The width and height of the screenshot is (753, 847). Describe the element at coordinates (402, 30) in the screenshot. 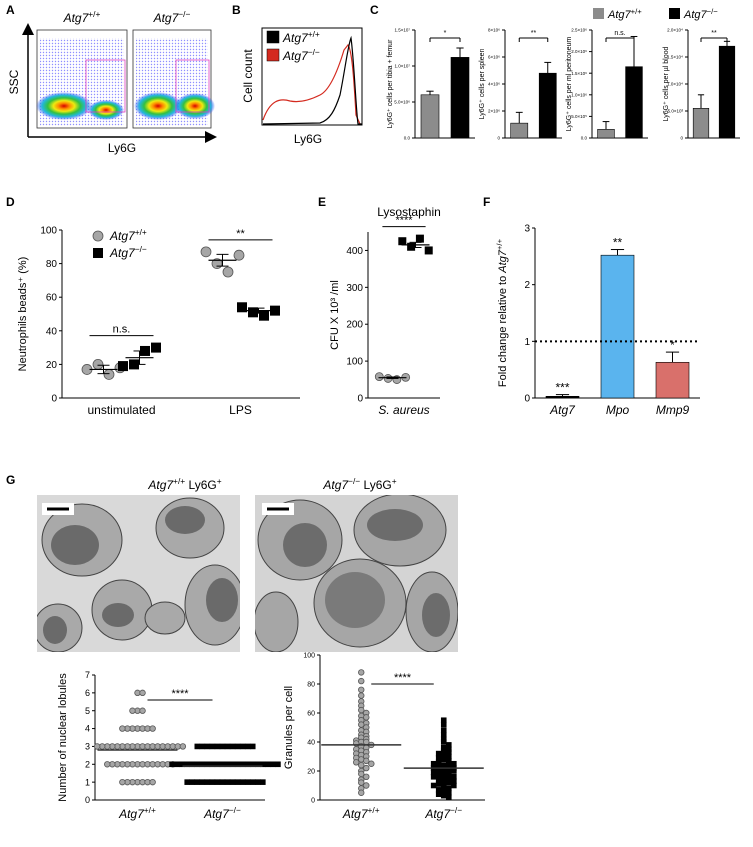

I see `y-tick-label: 1.5×10⁷` at that location.